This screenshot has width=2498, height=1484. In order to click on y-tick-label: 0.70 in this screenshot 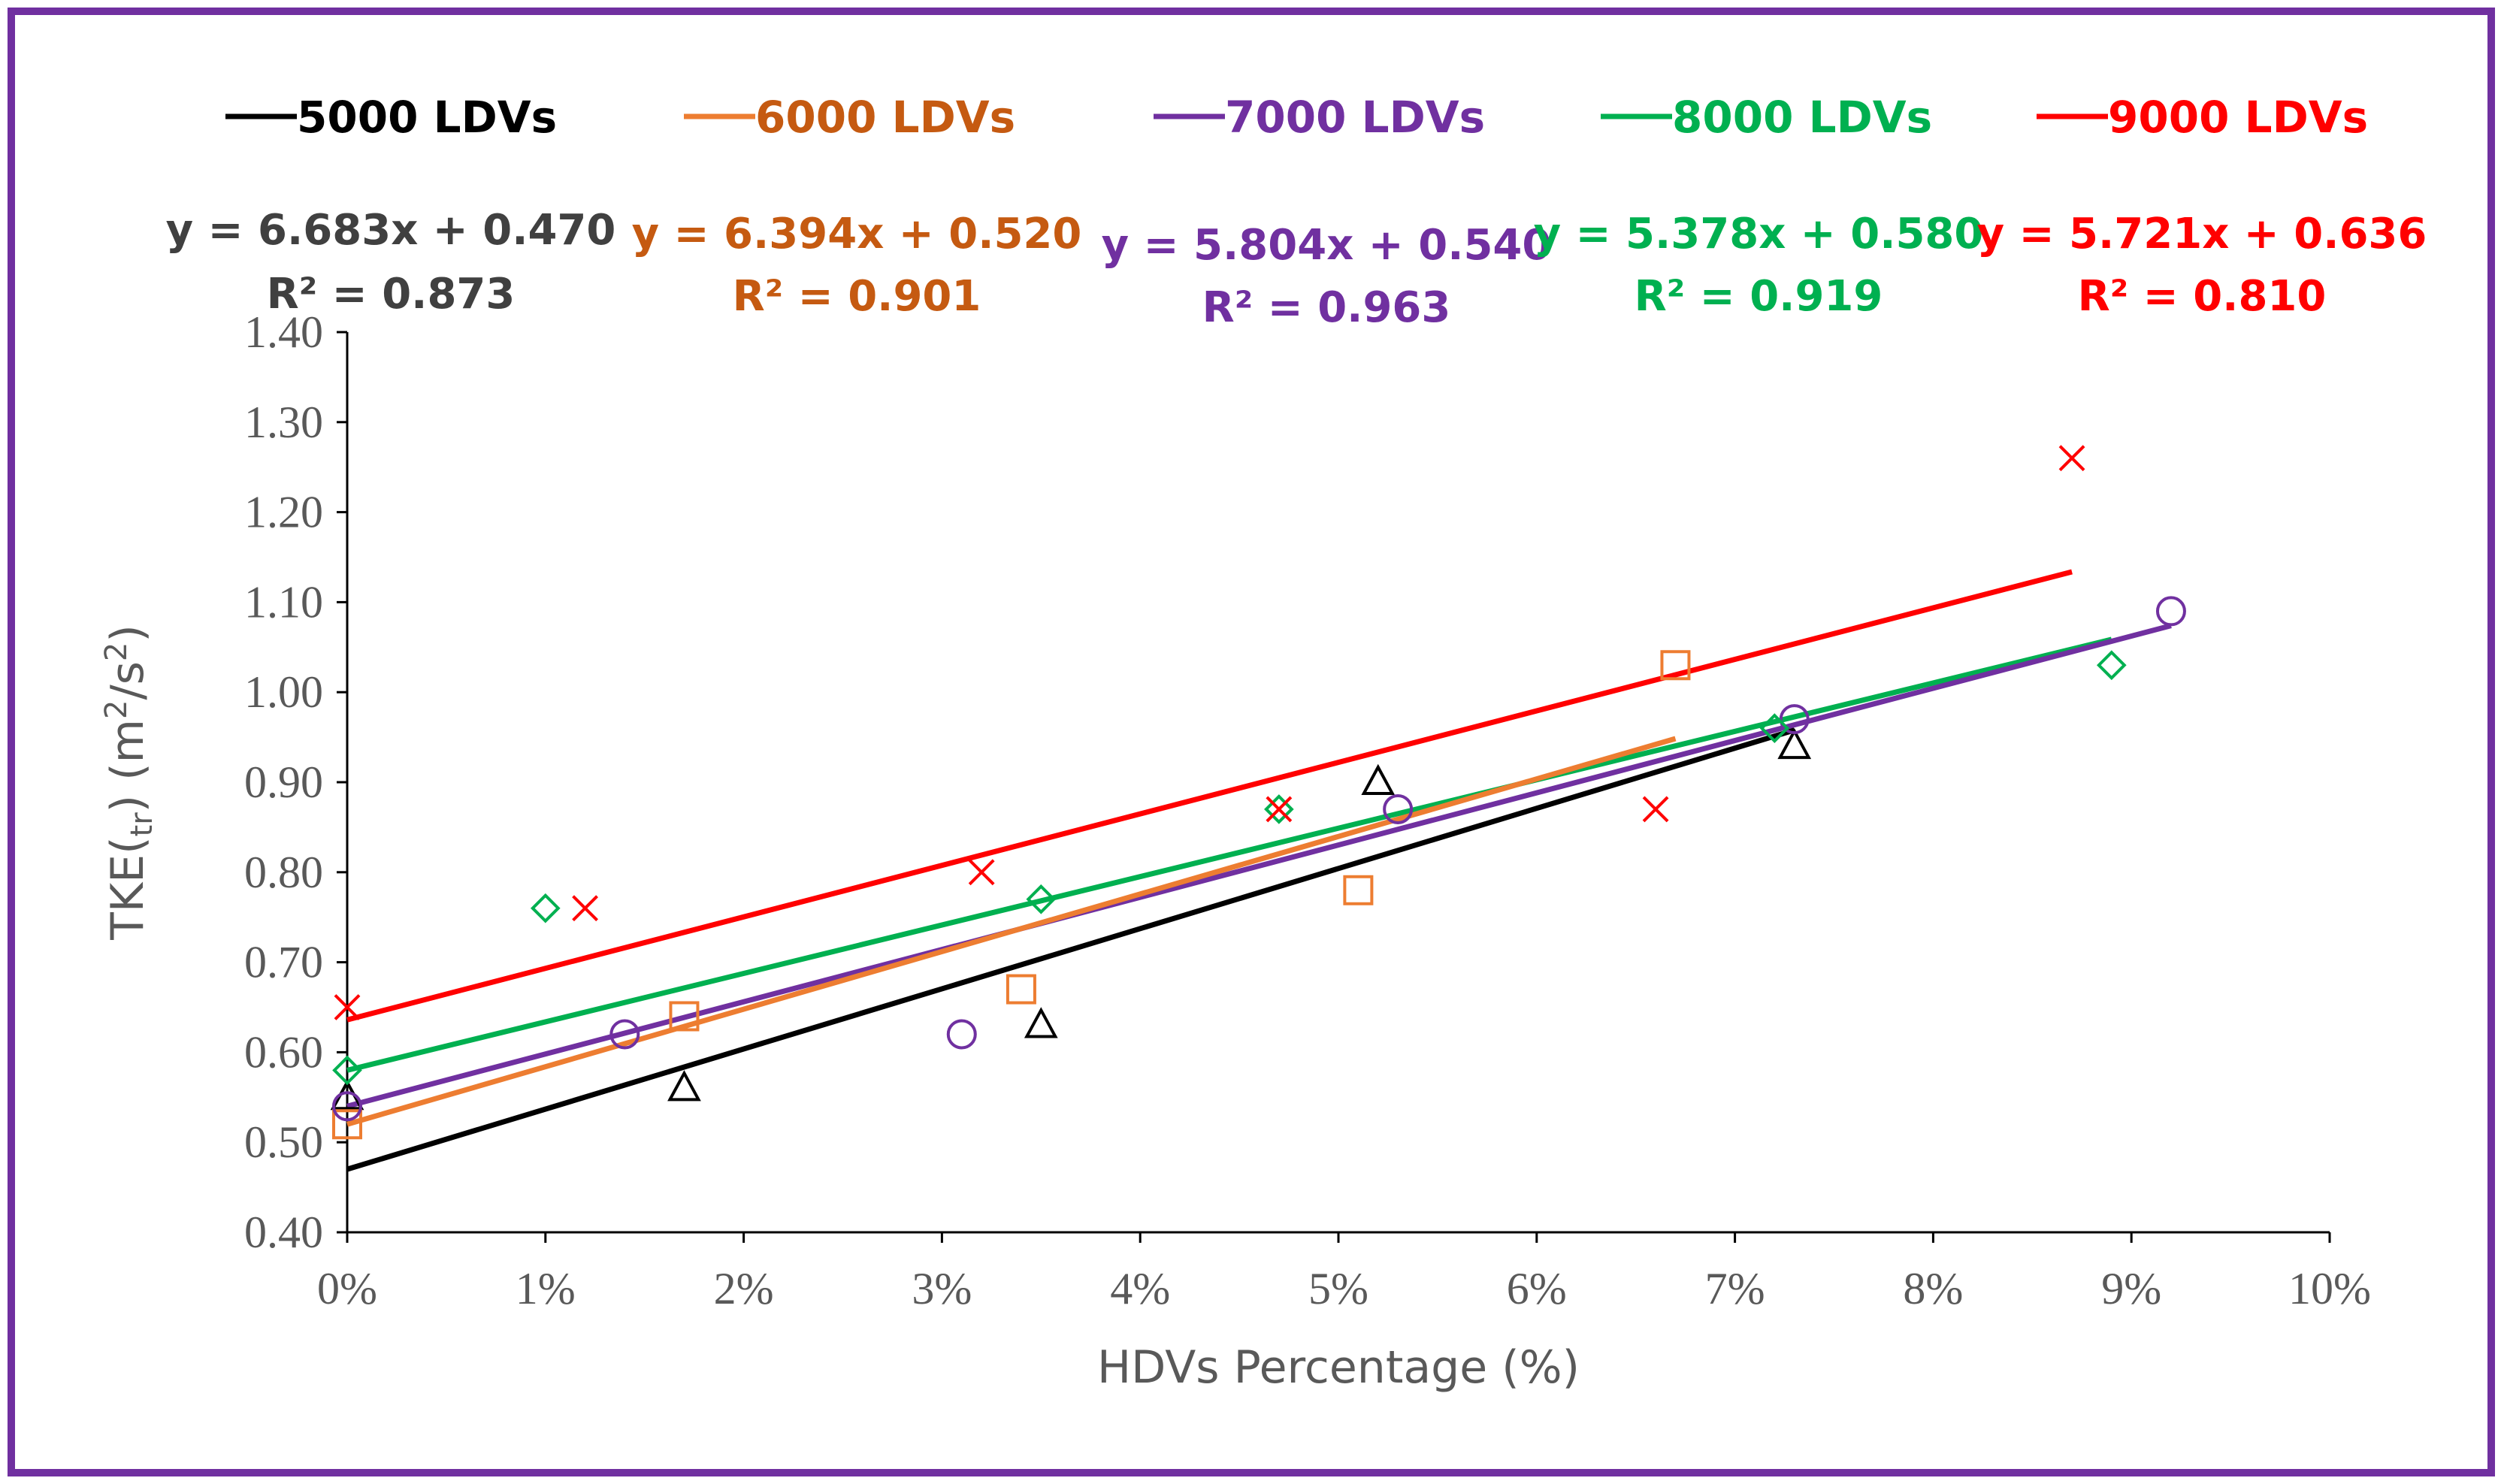, I will do `click(283, 963)`.